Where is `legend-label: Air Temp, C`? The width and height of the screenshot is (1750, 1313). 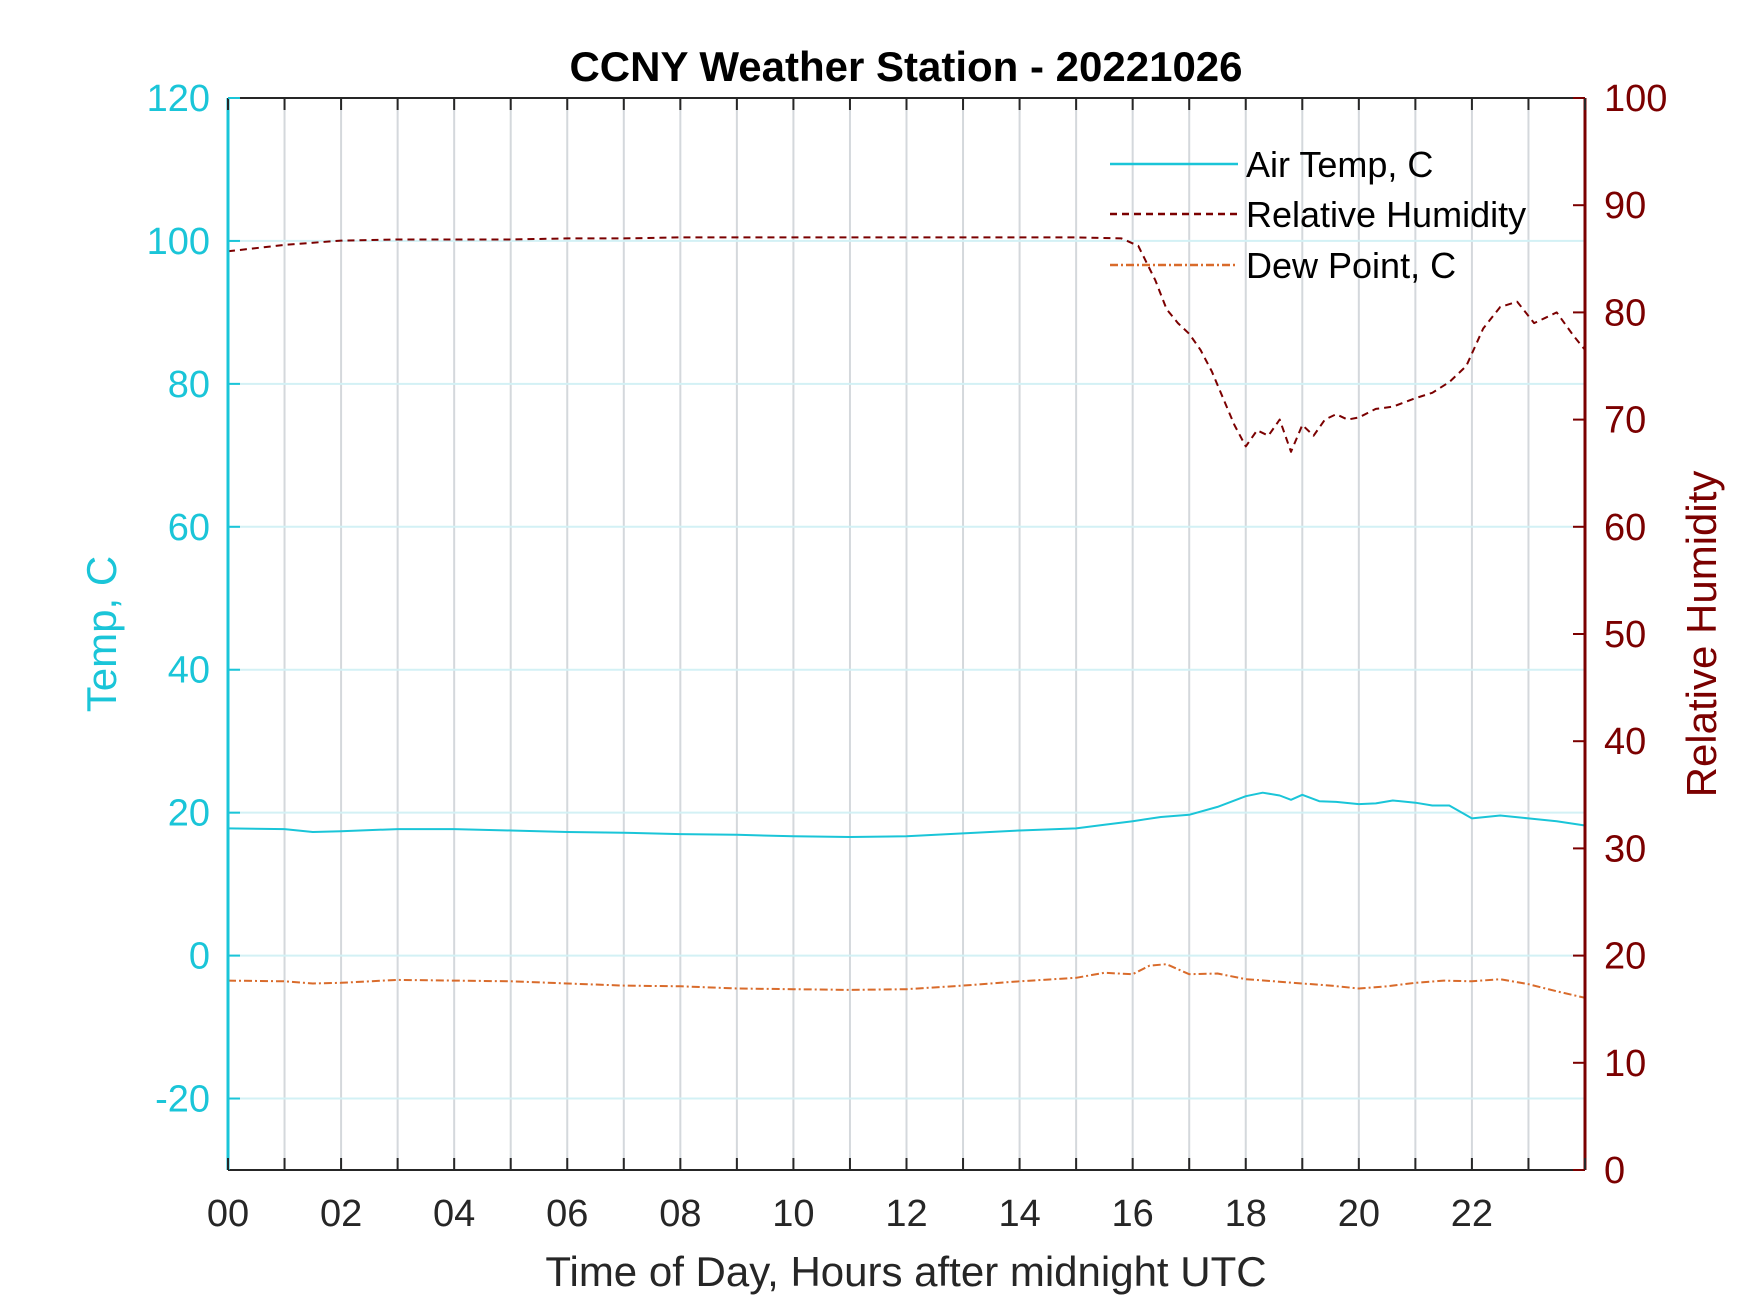 legend-label: Air Temp, C is located at coordinates (1339, 164).